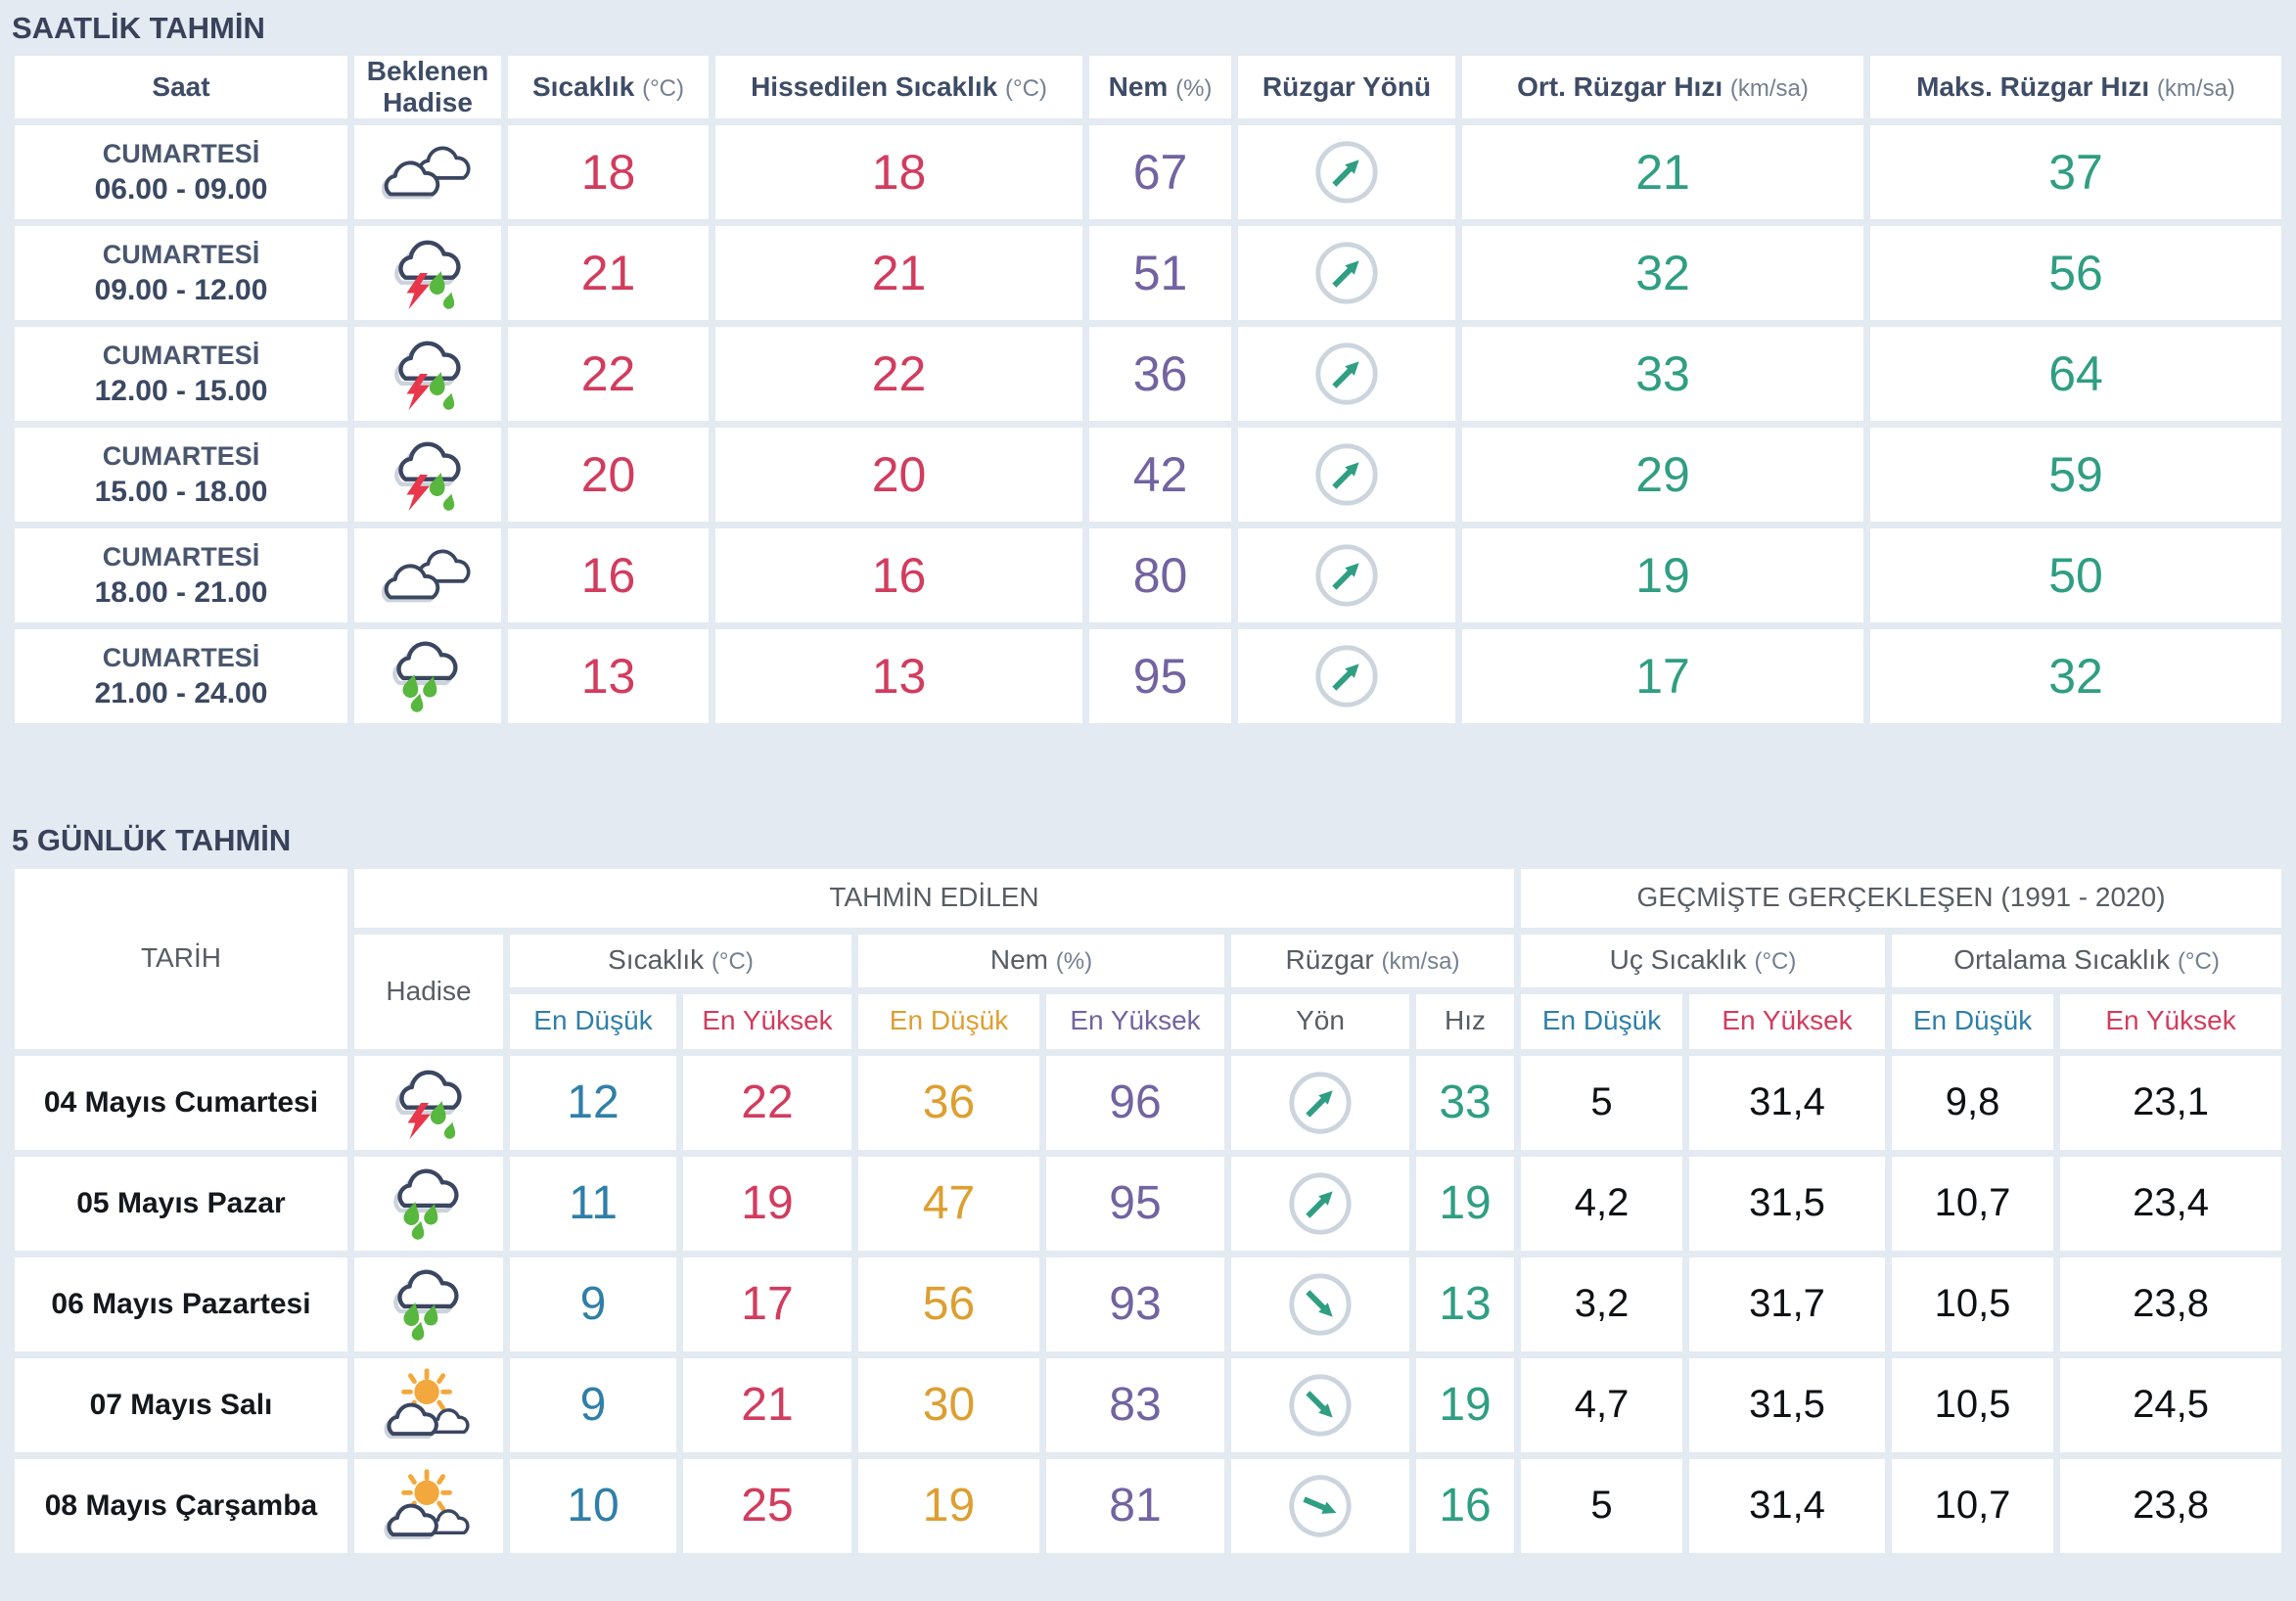 Image resolution: width=2296 pixels, height=1601 pixels. I want to click on temperature-value: 20, so click(608, 475).